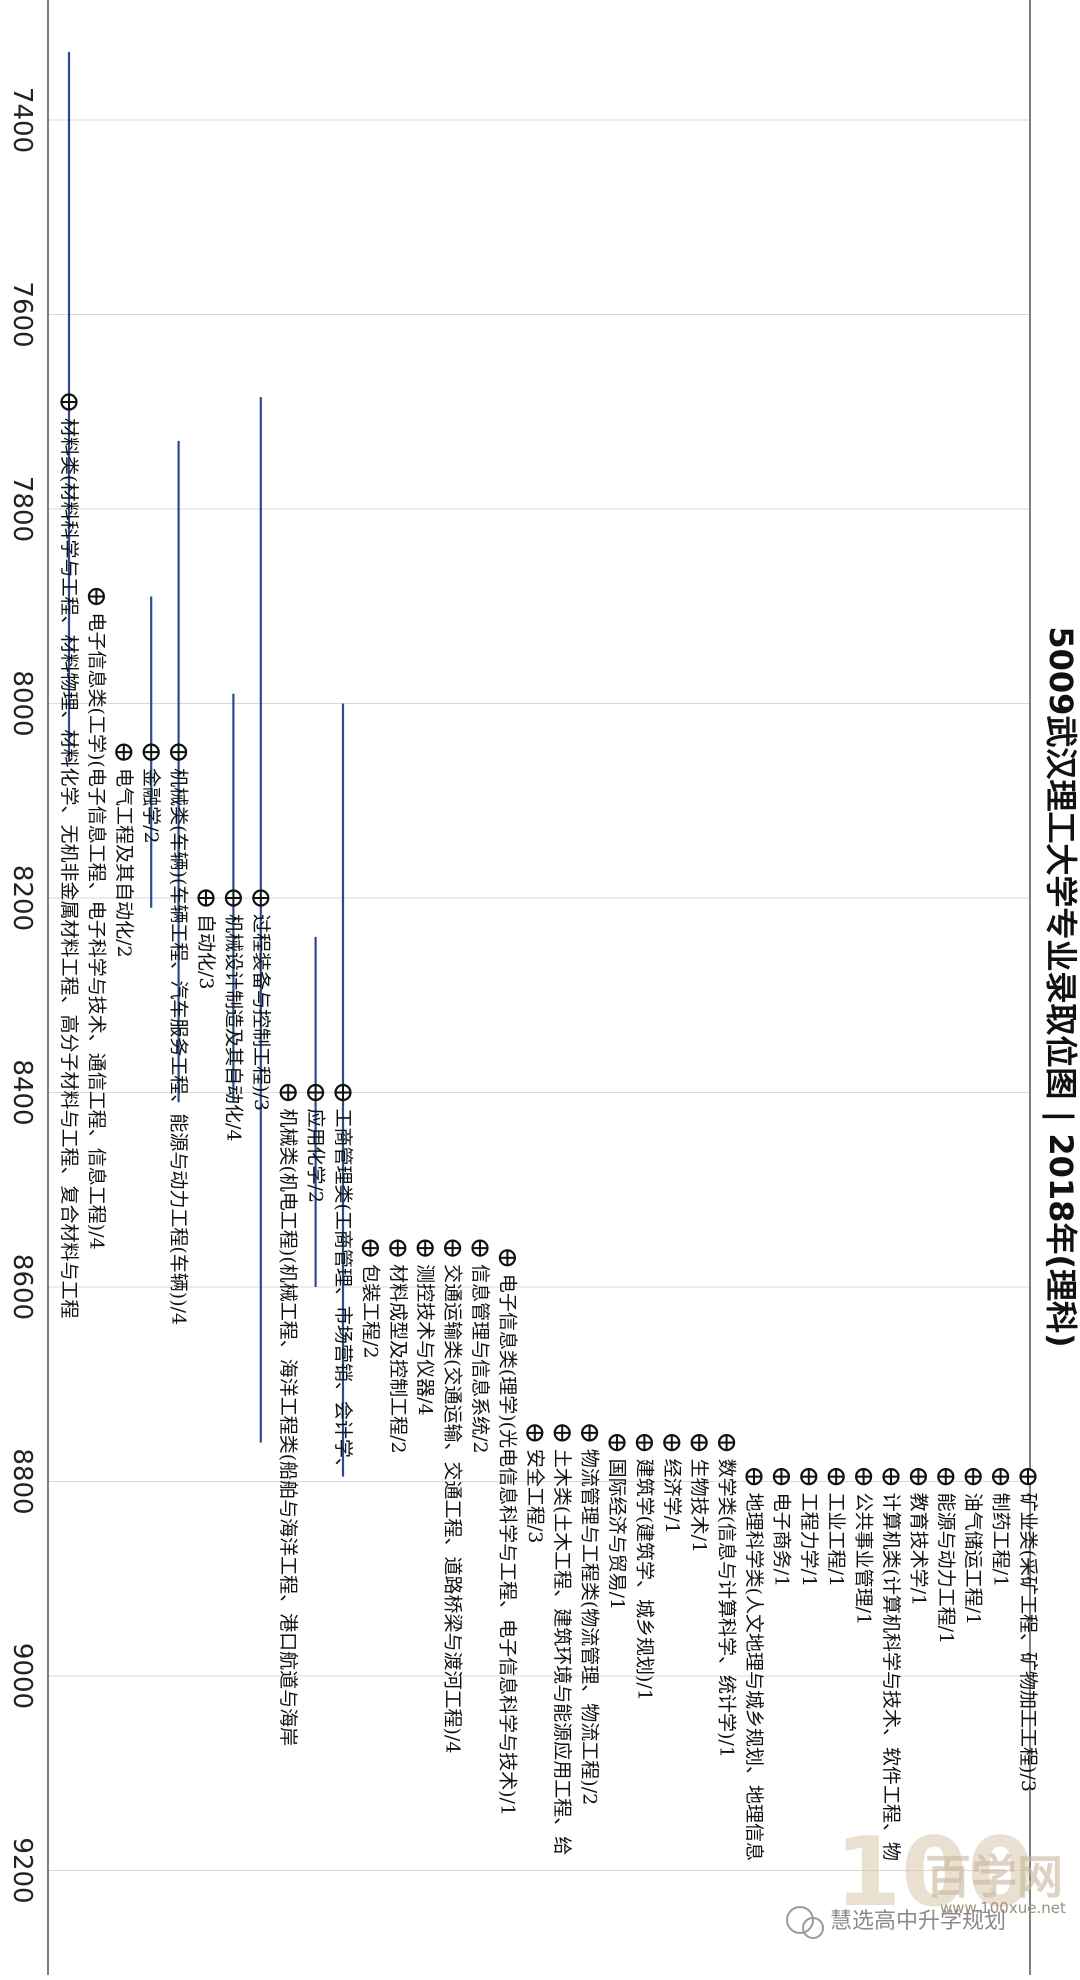 The width and height of the screenshot is (1080, 1980). I want to click on major-label-group: 公共事业管理/1, so click(864, 1559).